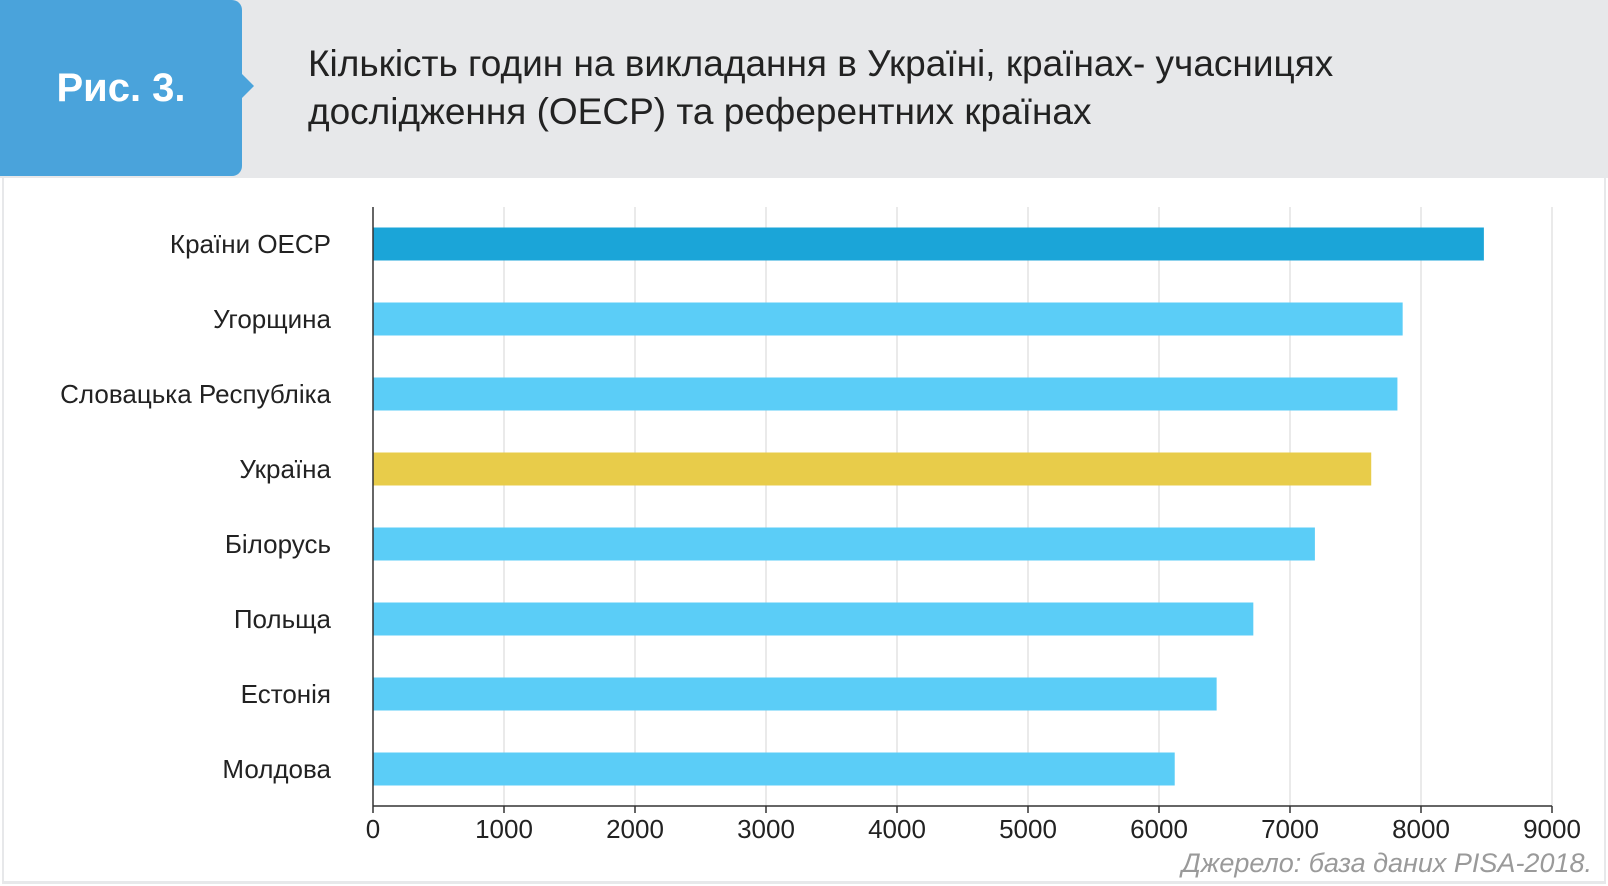  I want to click on x-tick-label: 7000, so click(1290, 829).